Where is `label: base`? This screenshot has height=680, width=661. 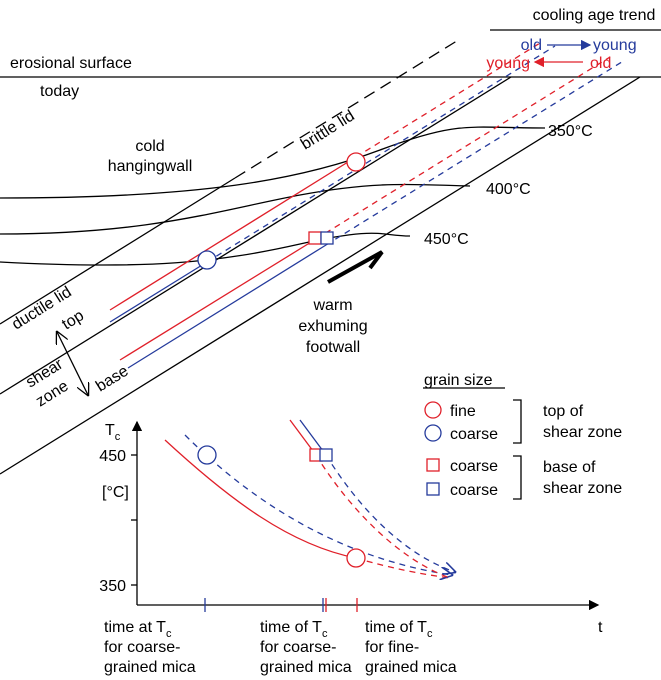 label: base is located at coordinates (112, 379).